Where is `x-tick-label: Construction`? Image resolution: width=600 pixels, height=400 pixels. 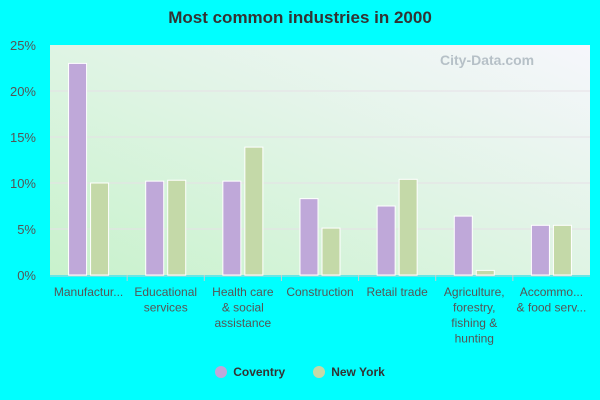
x-tick-label: Construction is located at coordinates (319, 292).